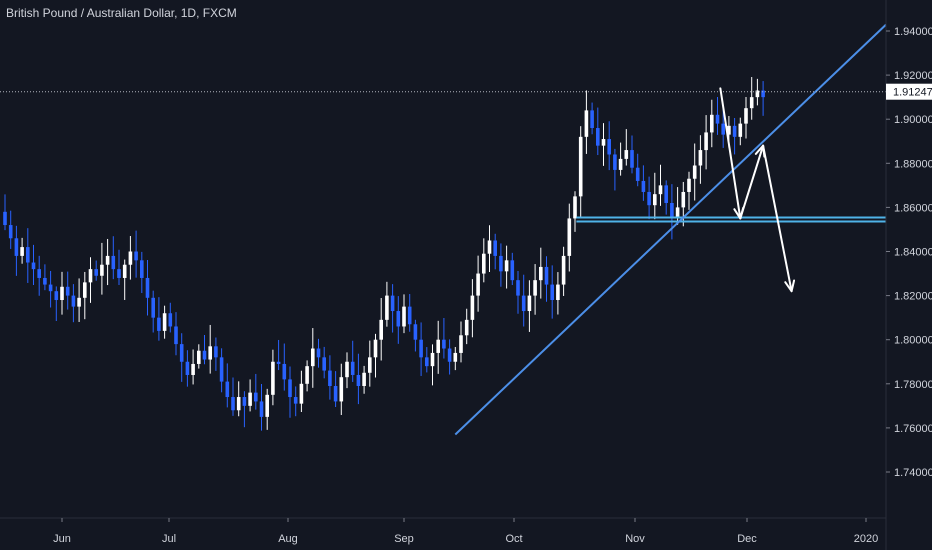  What do you see at coordinates (465, 531) in the screenshot?
I see `time-axis: Jun Jul Aug Sep Oct Nov Dec 2020` at bounding box center [465, 531].